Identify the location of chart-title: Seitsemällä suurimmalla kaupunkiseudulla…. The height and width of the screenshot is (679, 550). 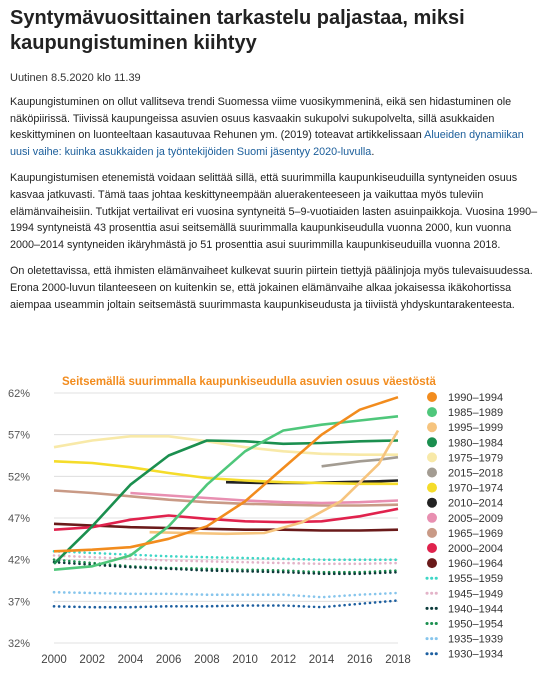
(249, 382).